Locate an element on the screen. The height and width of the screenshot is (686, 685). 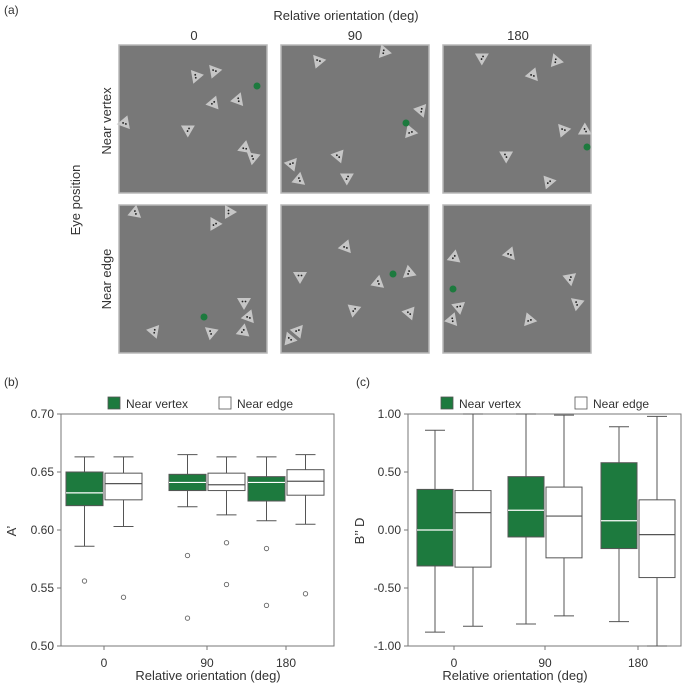
legend-b-label-near-vertex: Near vertex is located at coordinates (157, 404).